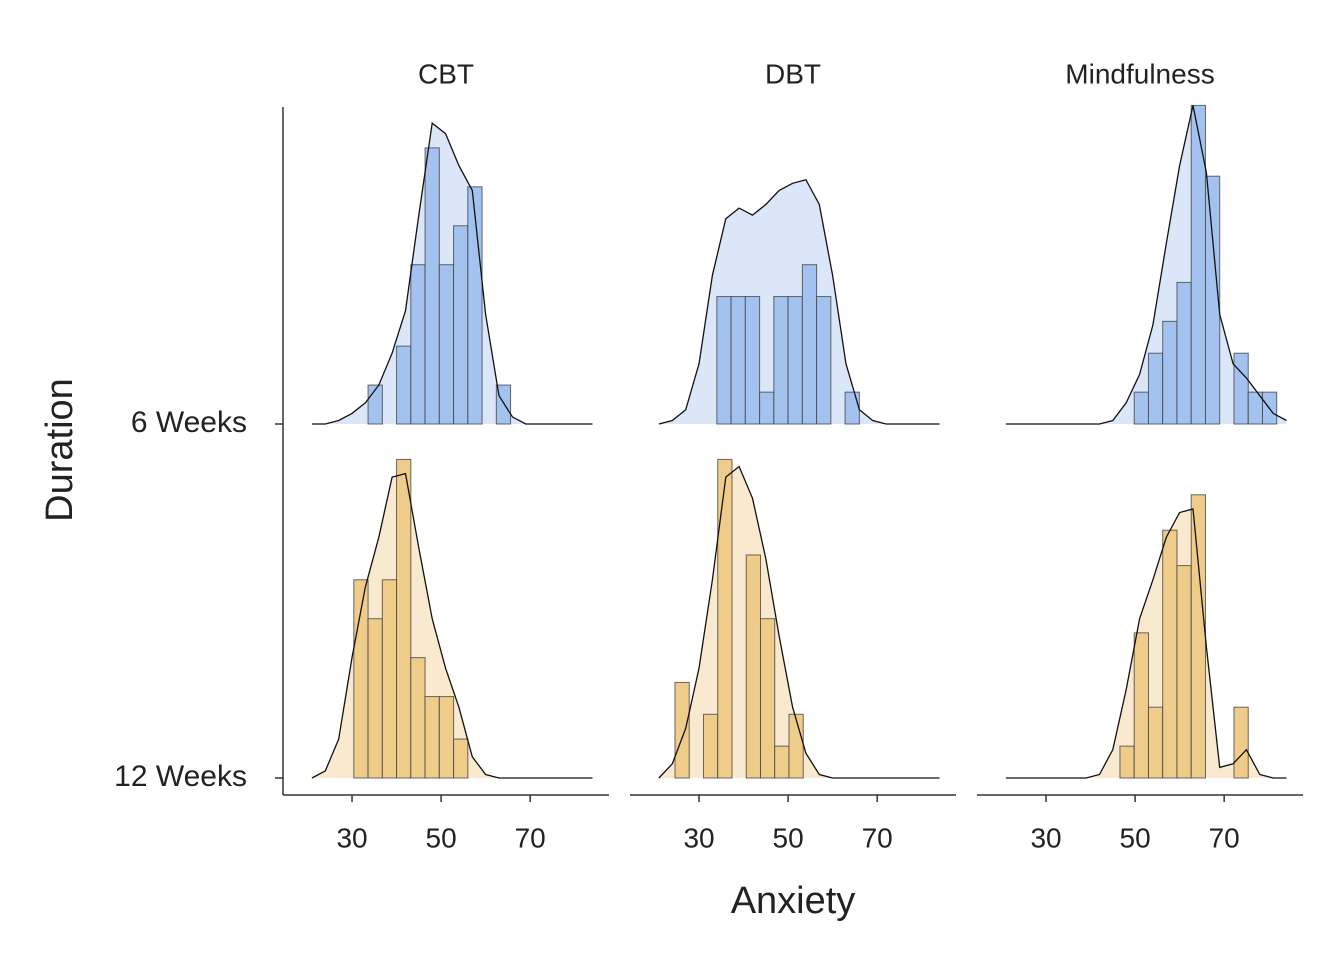 The image size is (1344, 960). I want to click on panel-title: DBT, so click(793, 73).